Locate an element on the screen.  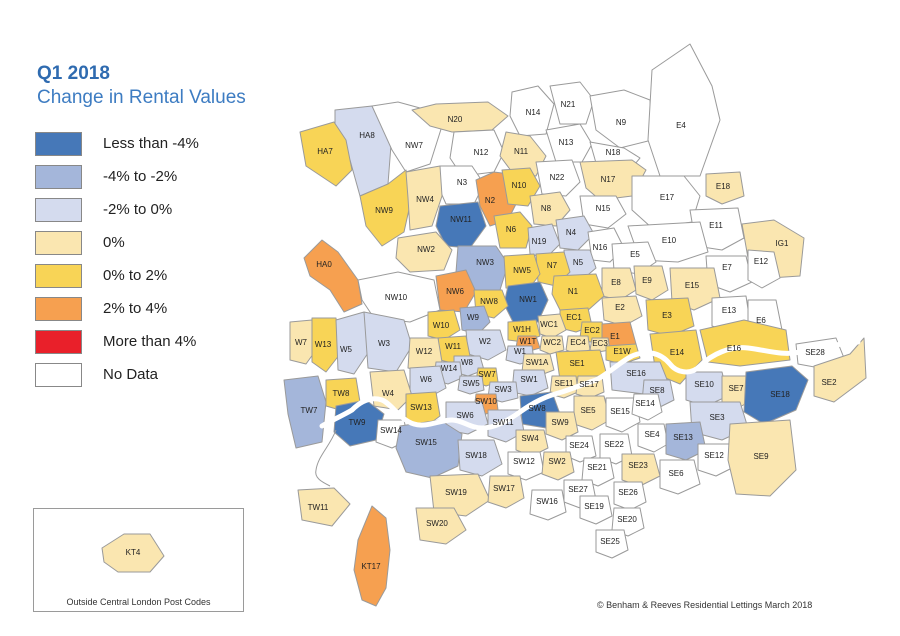
district-label-ec3: EC3 is located at coordinates (600, 343).